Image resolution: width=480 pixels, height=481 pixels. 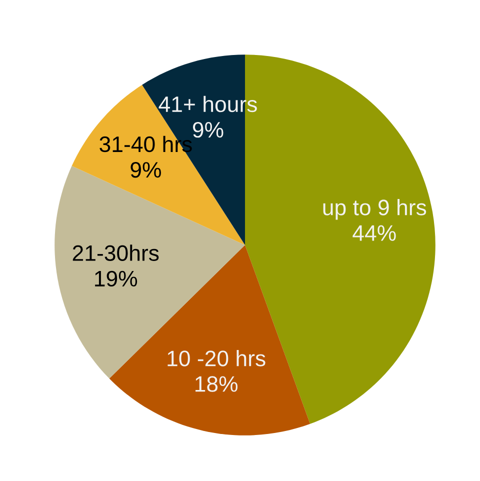 What do you see at coordinates (217, 384) in the screenshot?
I see `data-label: 18%` at bounding box center [217, 384].